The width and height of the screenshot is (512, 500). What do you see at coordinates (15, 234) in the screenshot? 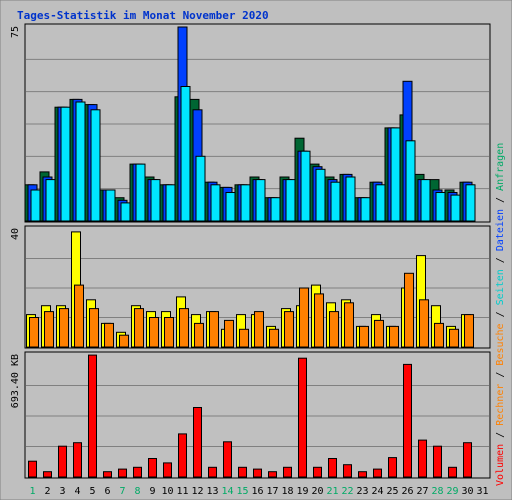
I see `middle-ymax-label: 40` at bounding box center [15, 234].